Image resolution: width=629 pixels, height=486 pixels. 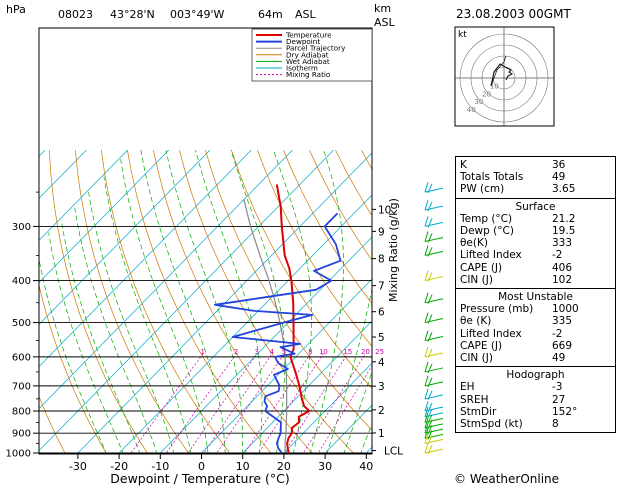 What do you see at coordinates (307, 54) in the screenshot?
I see `legend-label: Dry Adiabat` at bounding box center [307, 54].